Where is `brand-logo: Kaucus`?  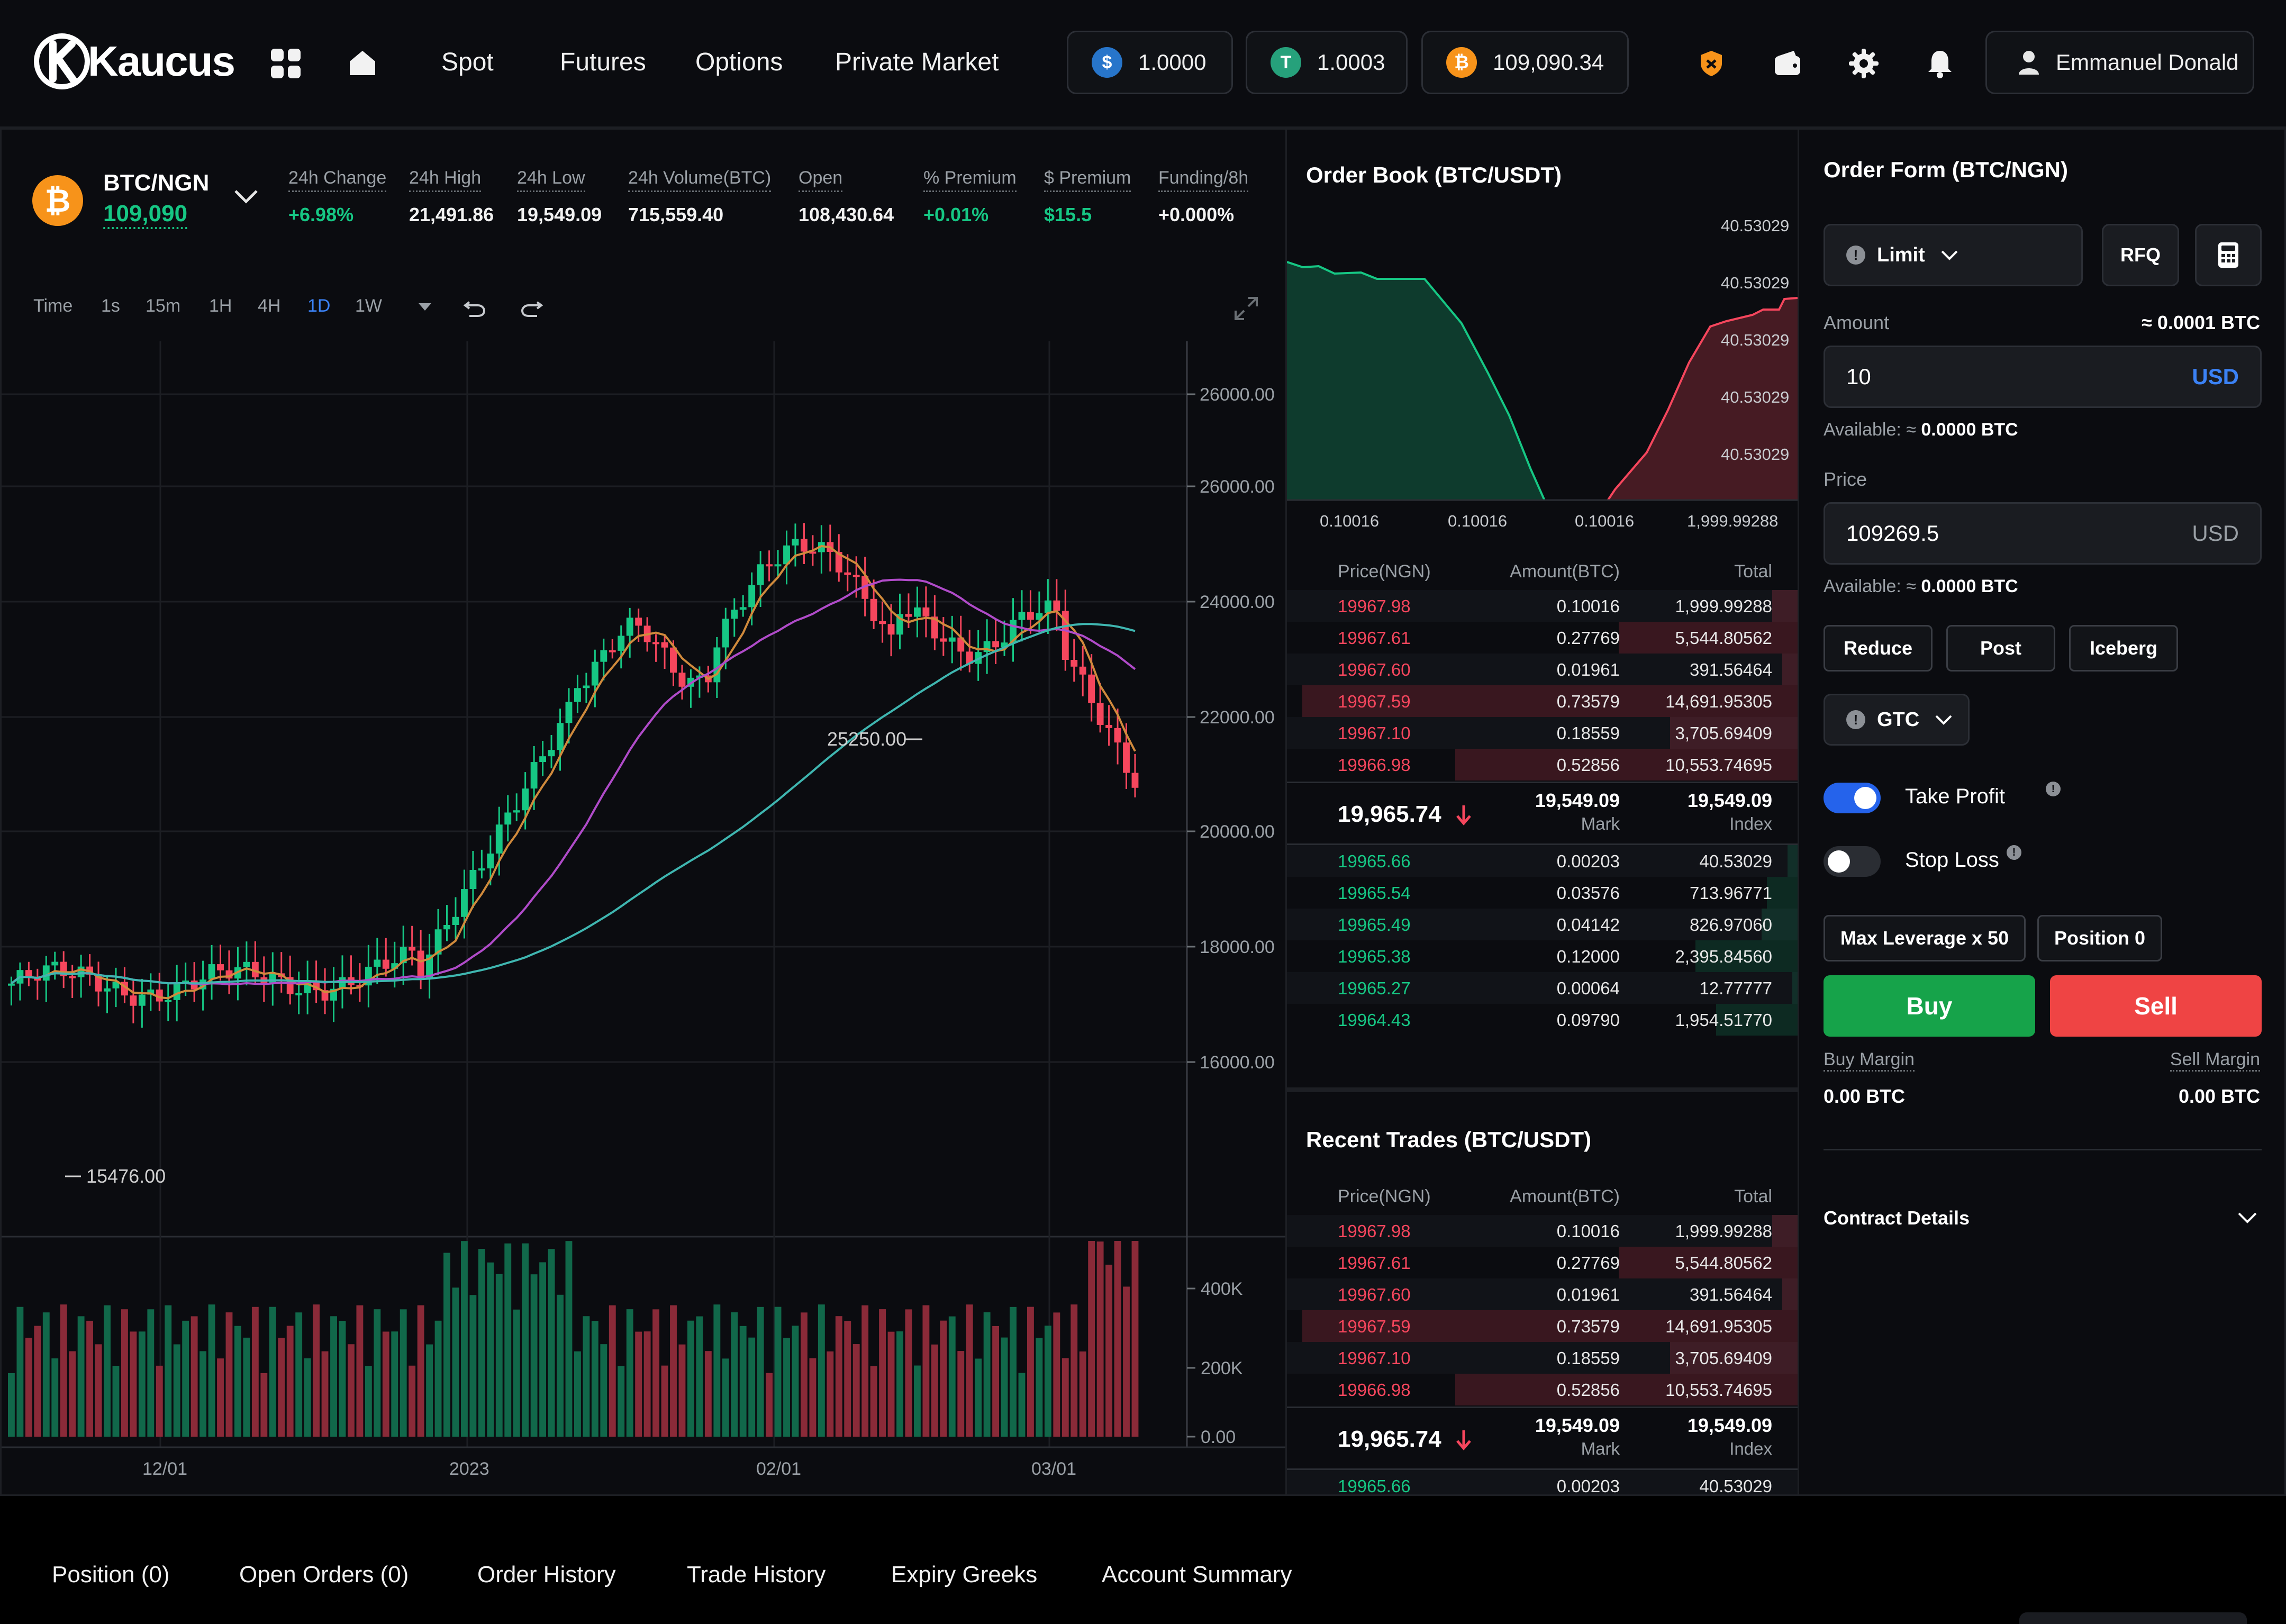
brand-logo: Kaucus is located at coordinates (134, 62).